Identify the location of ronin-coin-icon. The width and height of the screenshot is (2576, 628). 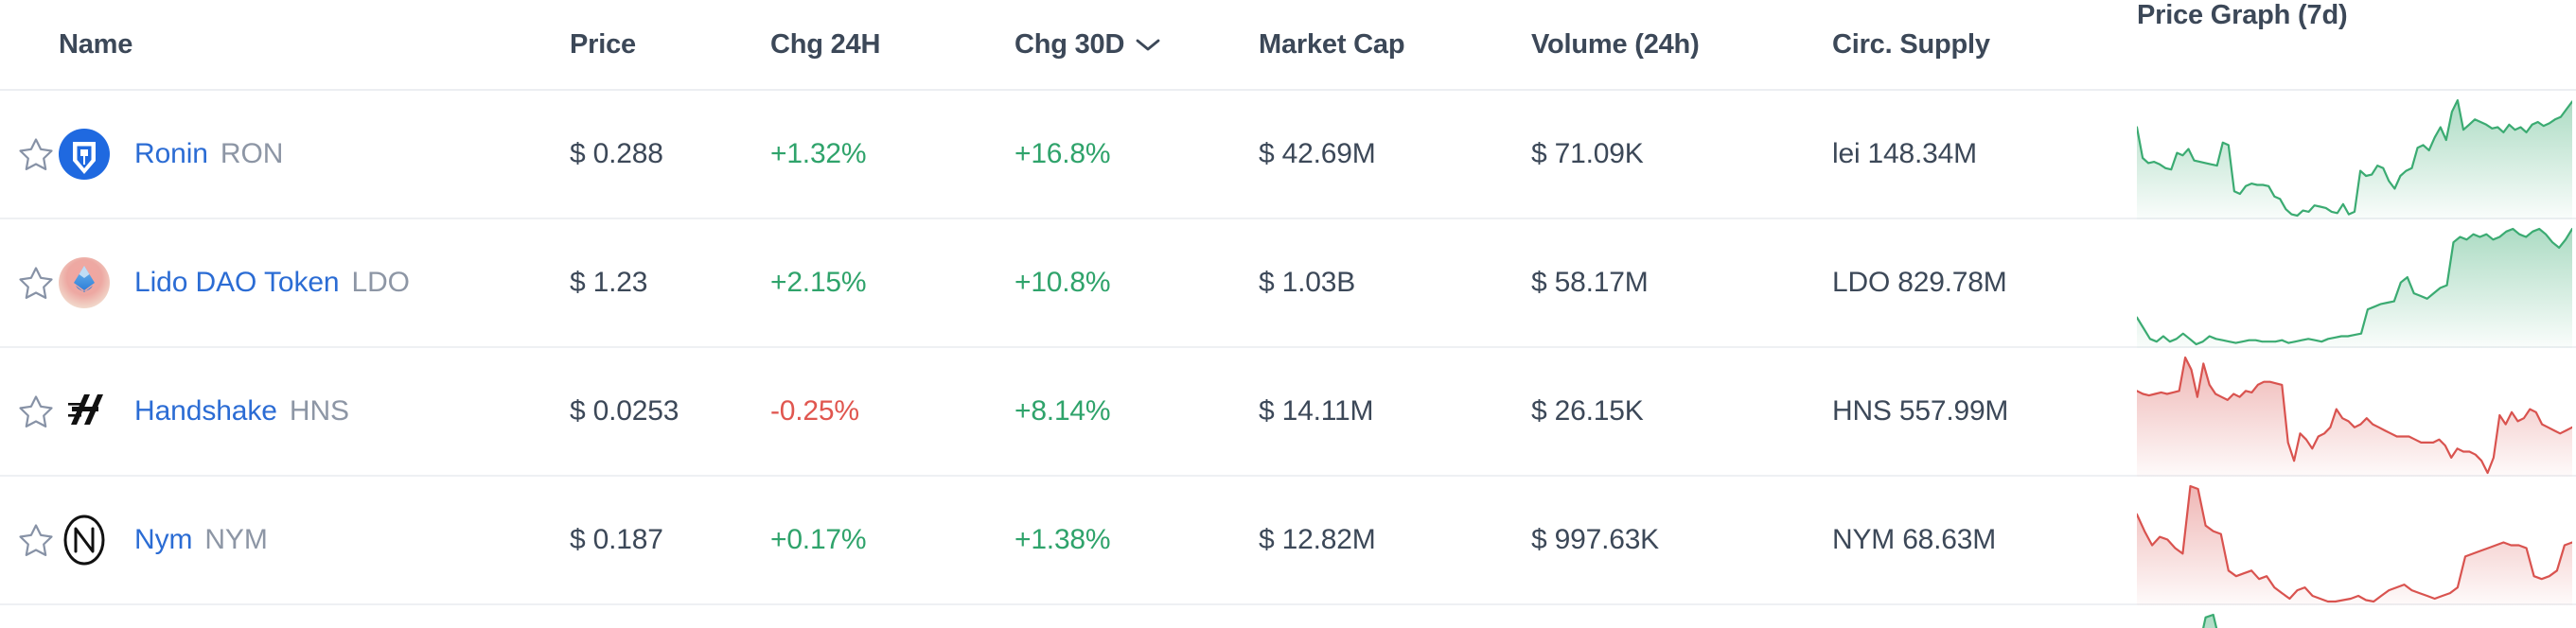
(84, 154).